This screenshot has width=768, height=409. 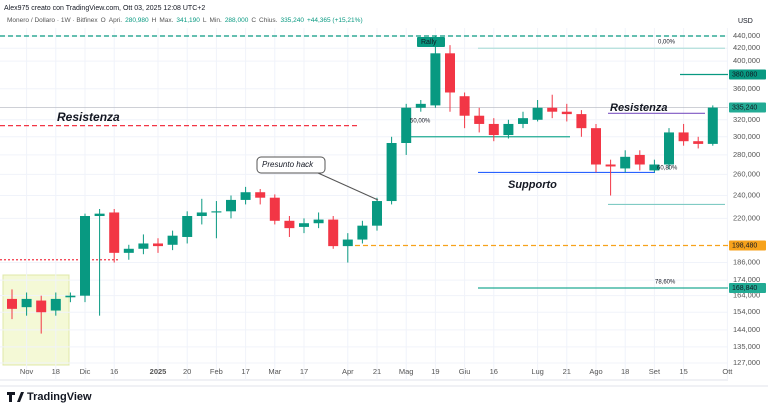 What do you see at coordinates (103, 20) in the screenshot?
I see `legend-item: O` at bounding box center [103, 20].